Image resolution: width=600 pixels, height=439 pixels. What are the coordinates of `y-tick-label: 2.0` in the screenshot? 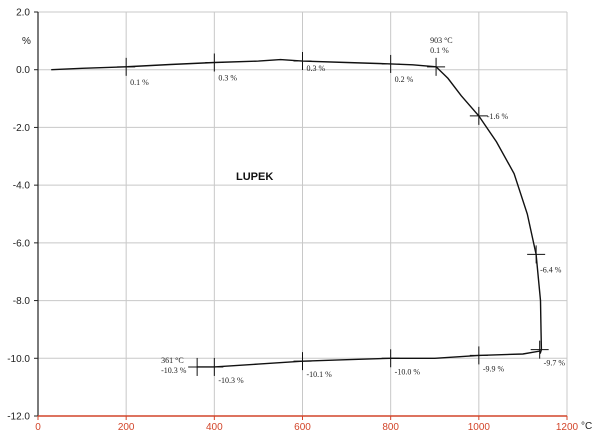 It's located at (23, 13).